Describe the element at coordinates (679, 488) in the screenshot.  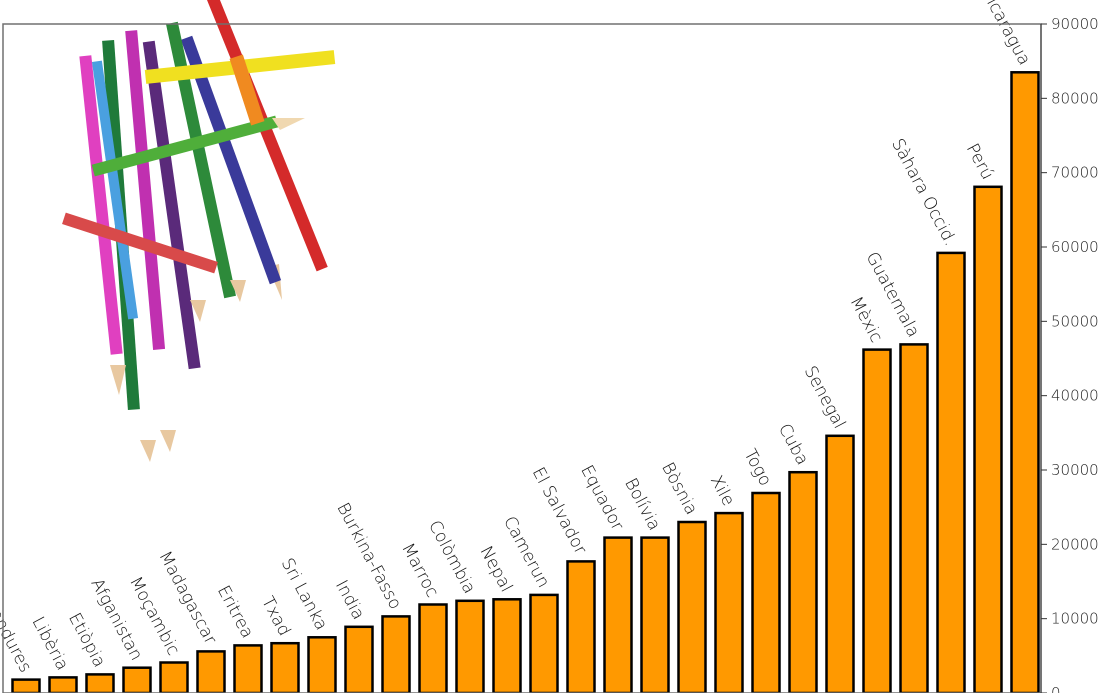
I see `category-label: Bòsnia` at that location.